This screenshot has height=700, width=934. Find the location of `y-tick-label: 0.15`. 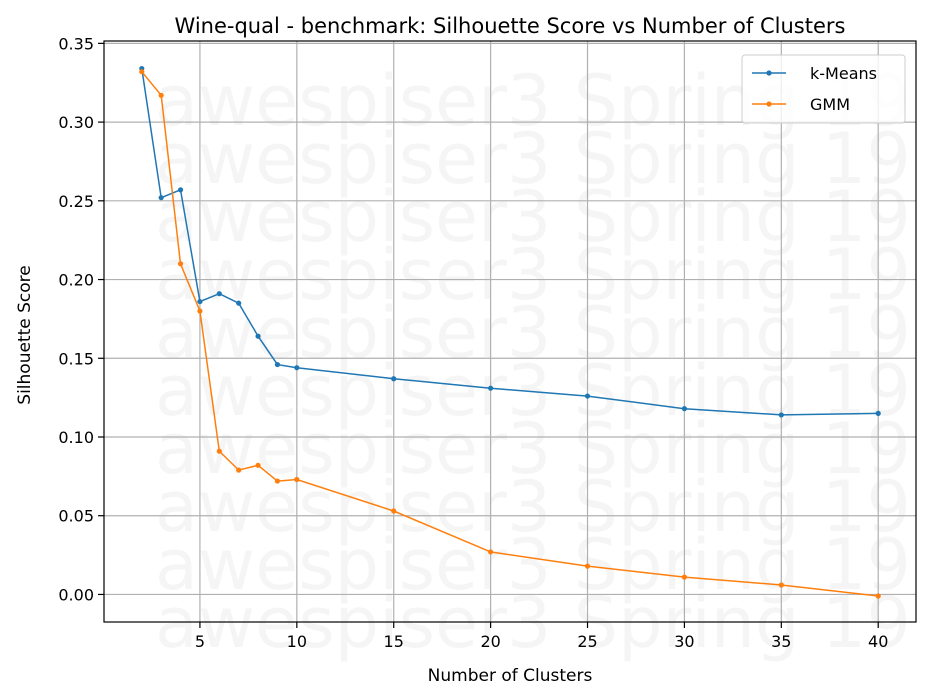

y-tick-label: 0.15 is located at coordinates (76, 358).